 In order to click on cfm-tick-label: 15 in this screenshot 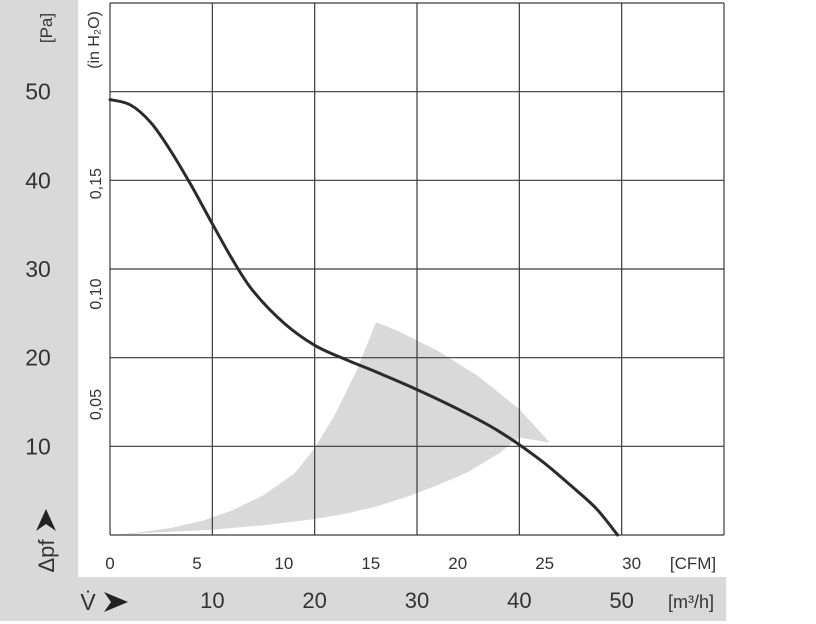, I will do `click(370, 563)`.